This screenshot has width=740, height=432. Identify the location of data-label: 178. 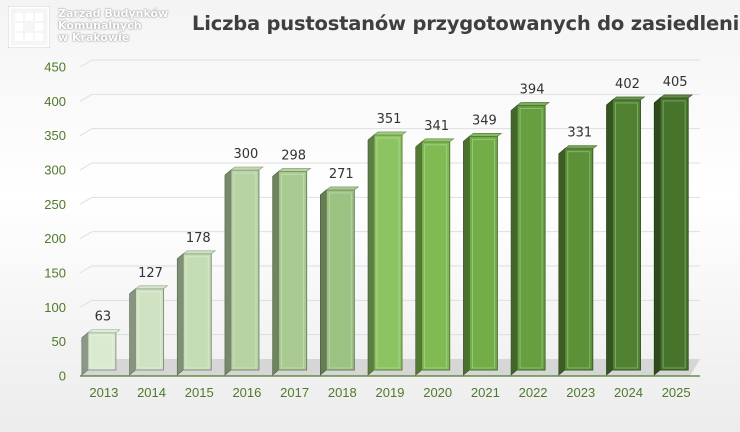
(198, 238).